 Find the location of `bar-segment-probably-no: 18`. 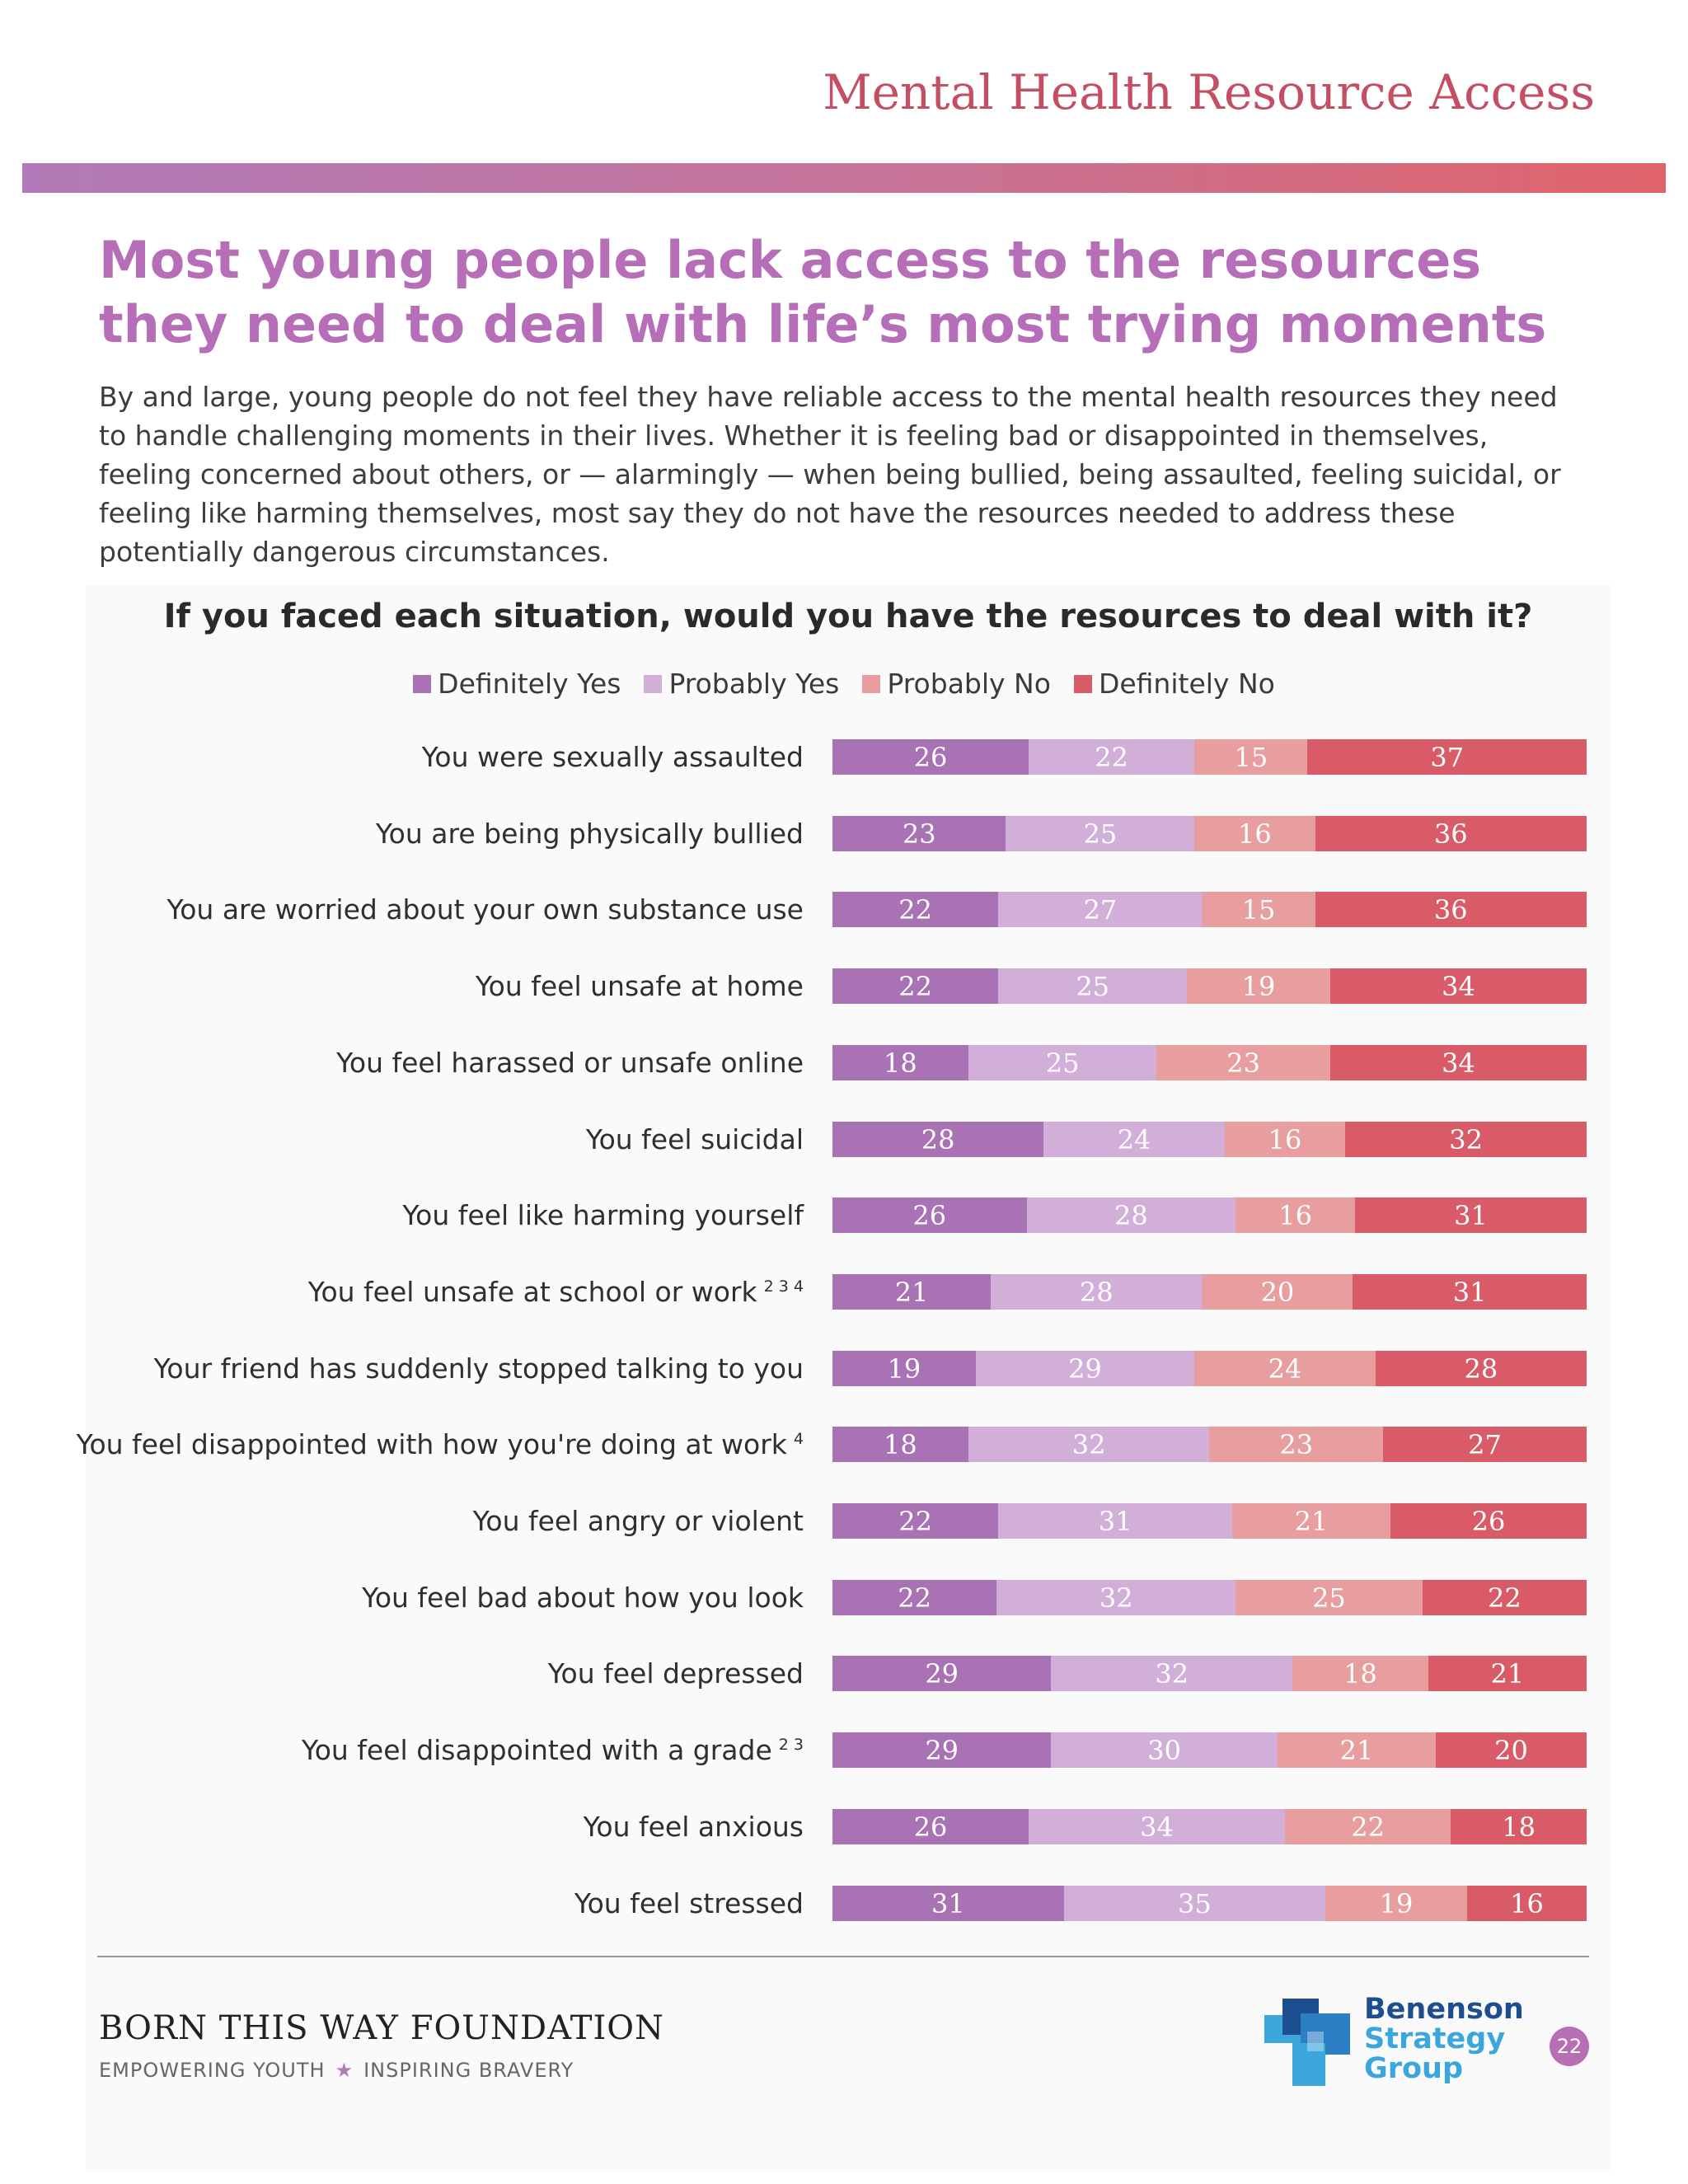

bar-segment-probably-no: 18 is located at coordinates (1360, 1673).